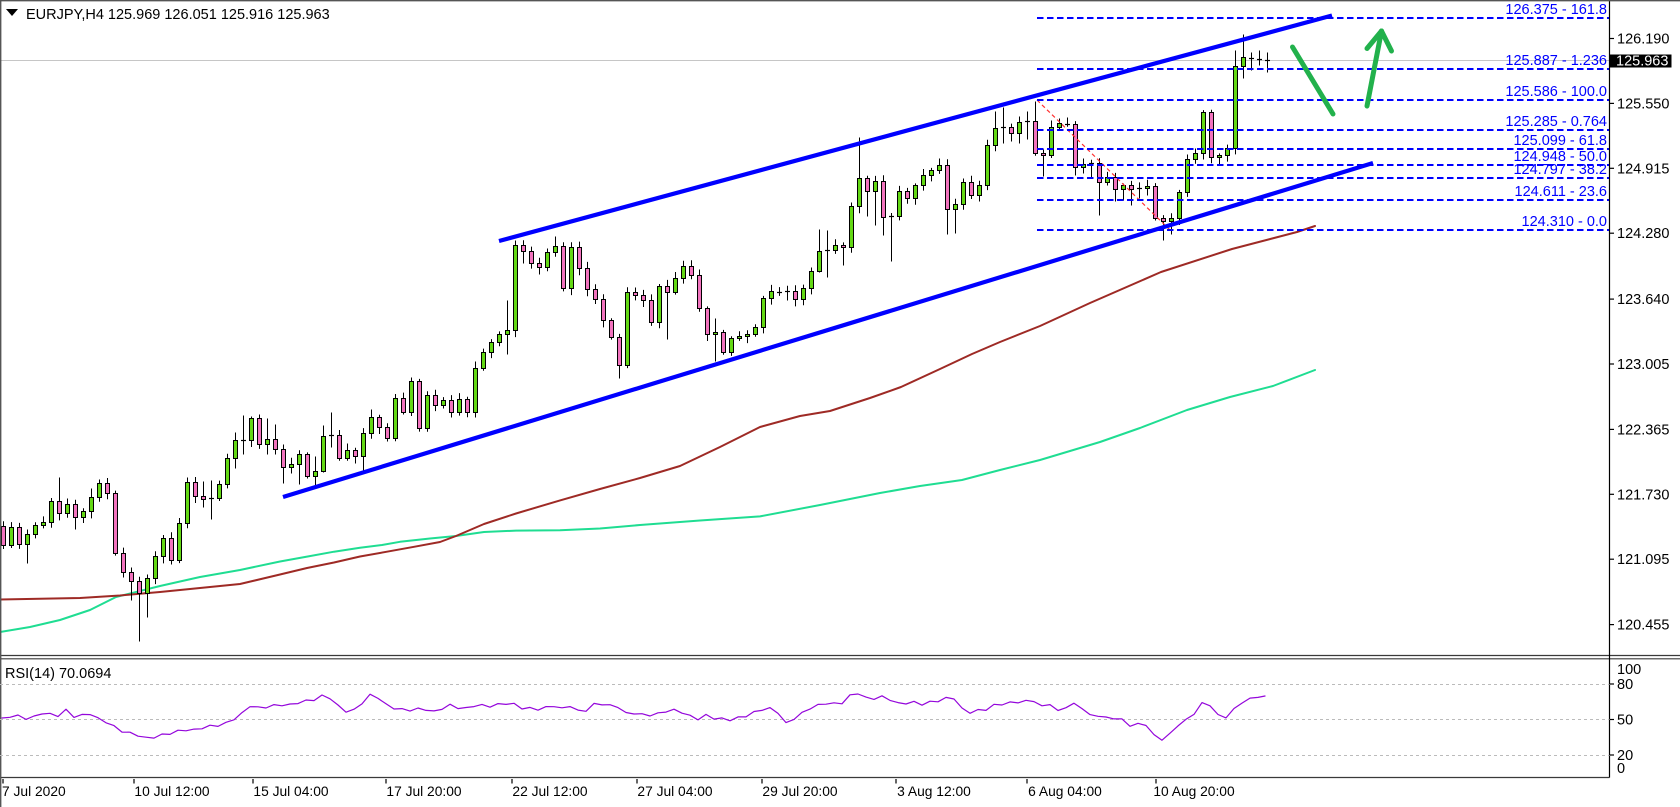 This screenshot has height=807, width=1680. Describe the element at coordinates (1643, 626) in the screenshot. I see `svg-text: 120.455` at that location.